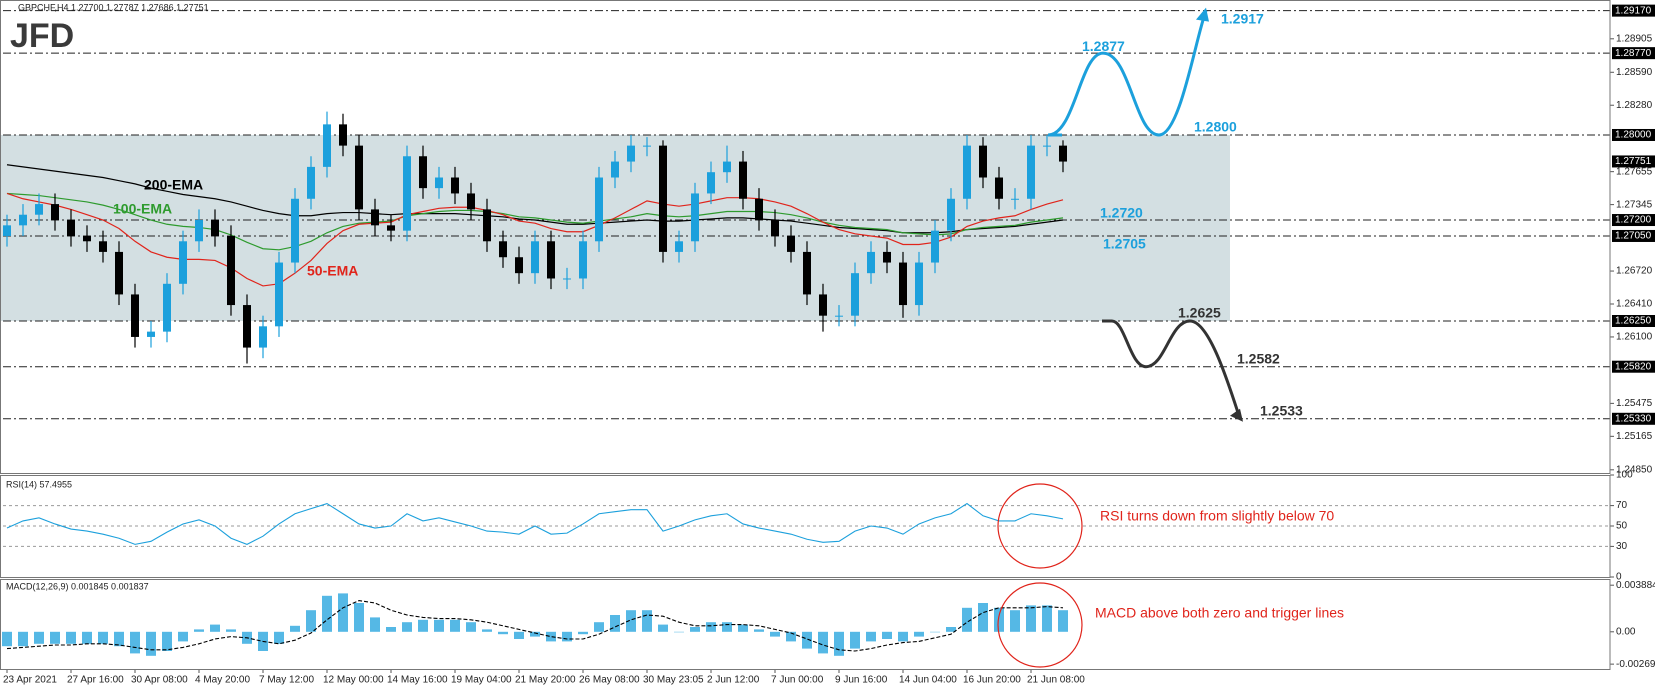 The height and width of the screenshot is (687, 1655). What do you see at coordinates (1635, 585) in the screenshot?
I see `y-tick-label: 0.003884` at bounding box center [1635, 585].